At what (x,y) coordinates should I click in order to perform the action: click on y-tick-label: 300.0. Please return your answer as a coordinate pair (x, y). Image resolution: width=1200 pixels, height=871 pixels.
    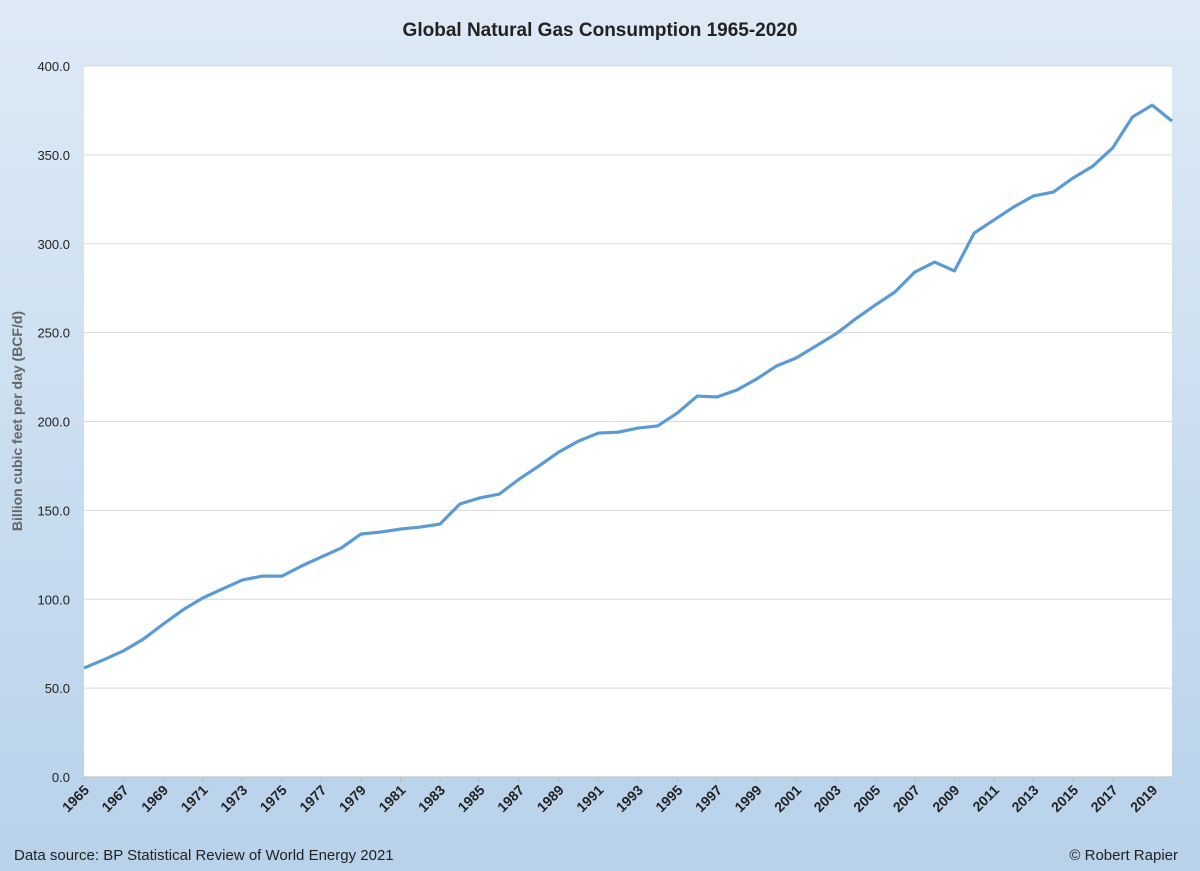
    Looking at the image, I should click on (53, 244).